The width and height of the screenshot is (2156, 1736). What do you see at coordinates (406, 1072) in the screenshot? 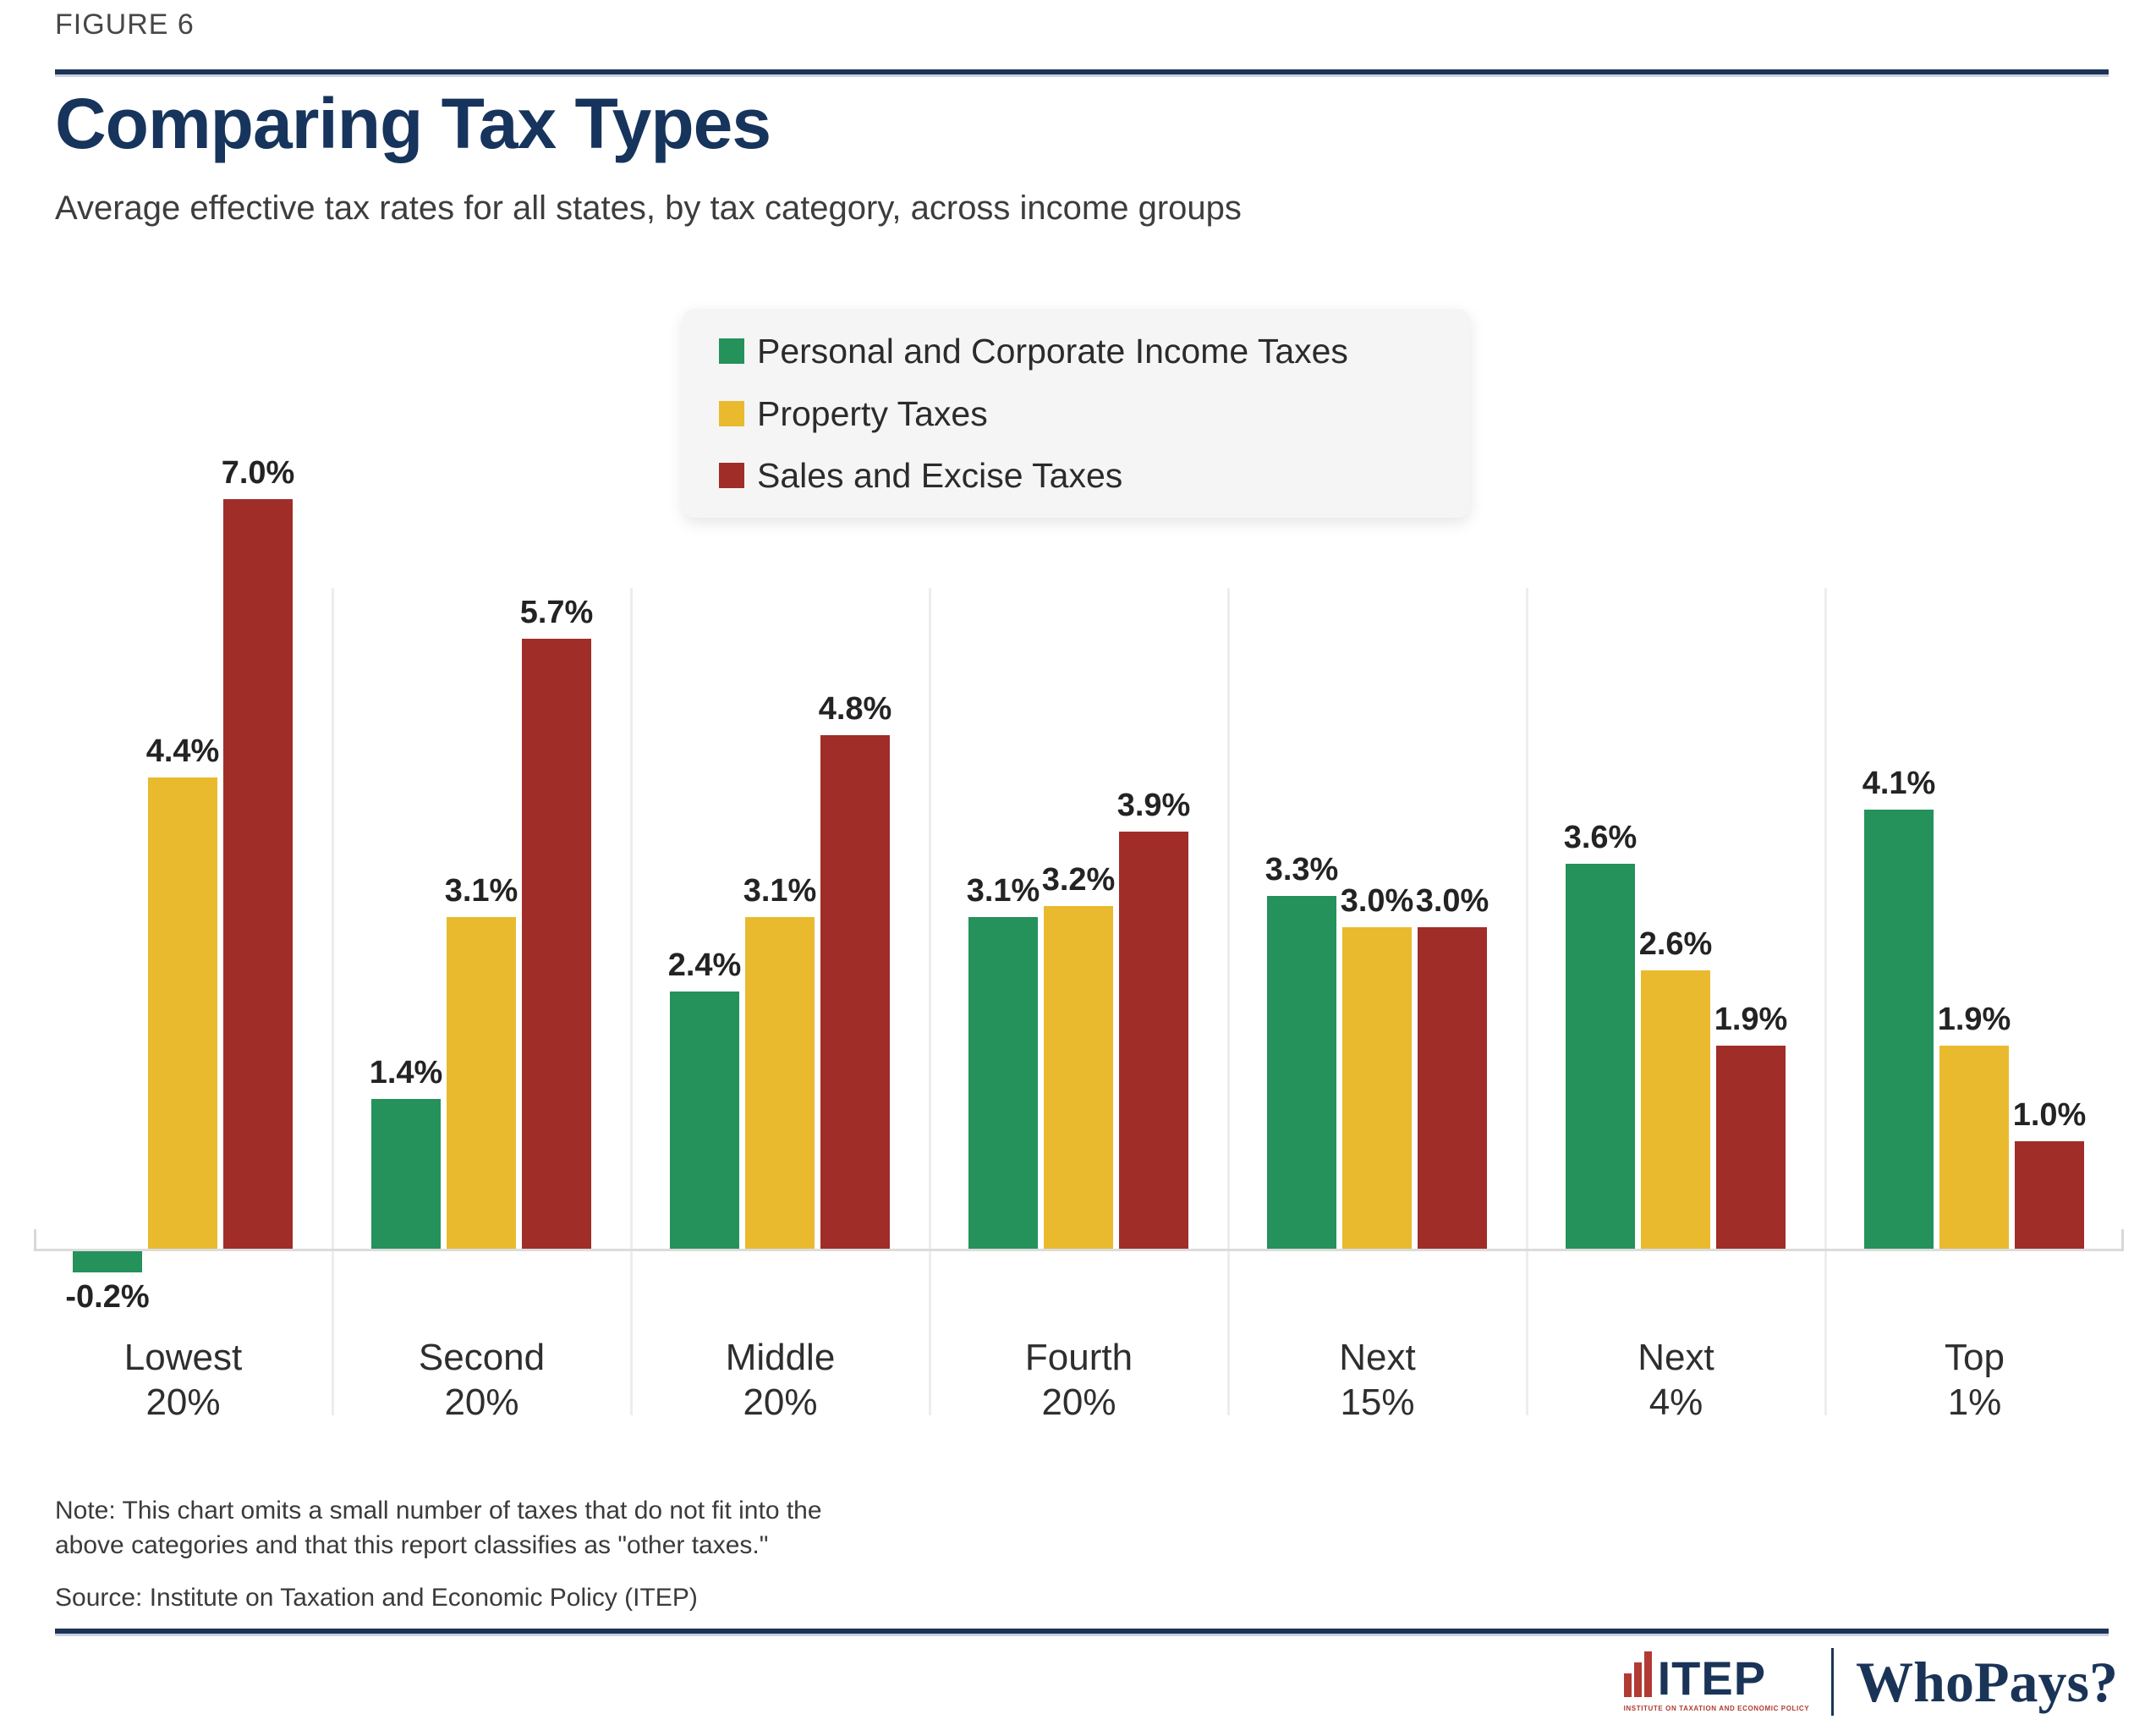
I see `bar-value-label: 1.4%` at bounding box center [406, 1072].